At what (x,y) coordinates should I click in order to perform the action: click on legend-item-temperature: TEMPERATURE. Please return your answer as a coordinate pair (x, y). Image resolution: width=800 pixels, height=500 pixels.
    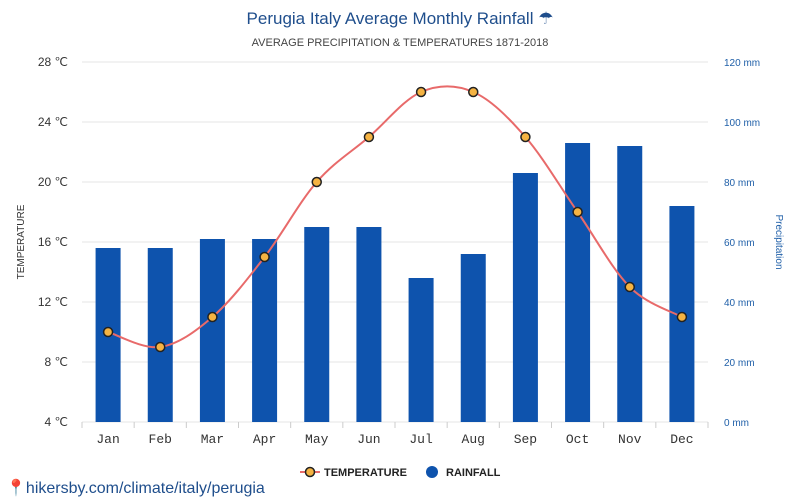
    Looking at the image, I should click on (353, 472).